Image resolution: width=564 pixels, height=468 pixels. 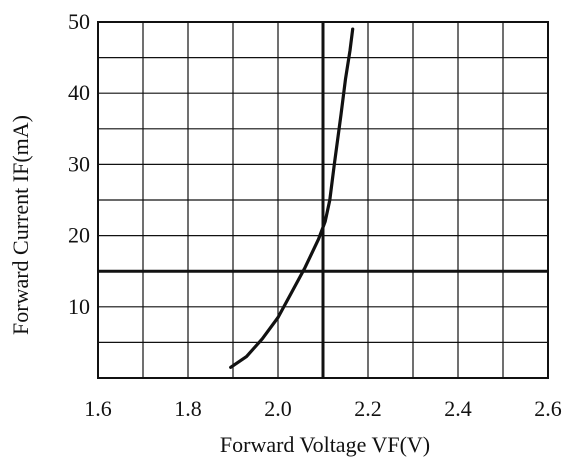 I want to click on x-axis-label: Forward Voltage VF(V), so click(x=325, y=444).